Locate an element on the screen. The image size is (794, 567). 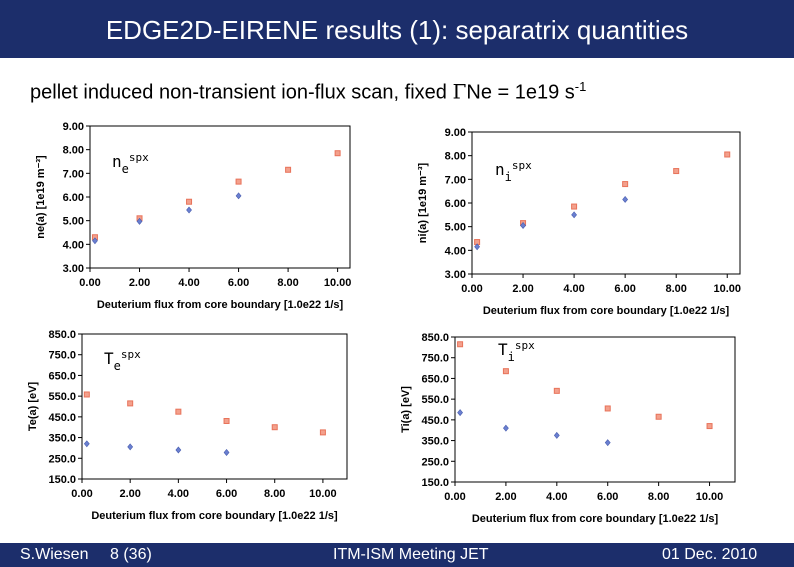
ni-xtick-label: 2.00 is located at coordinates (522, 289).